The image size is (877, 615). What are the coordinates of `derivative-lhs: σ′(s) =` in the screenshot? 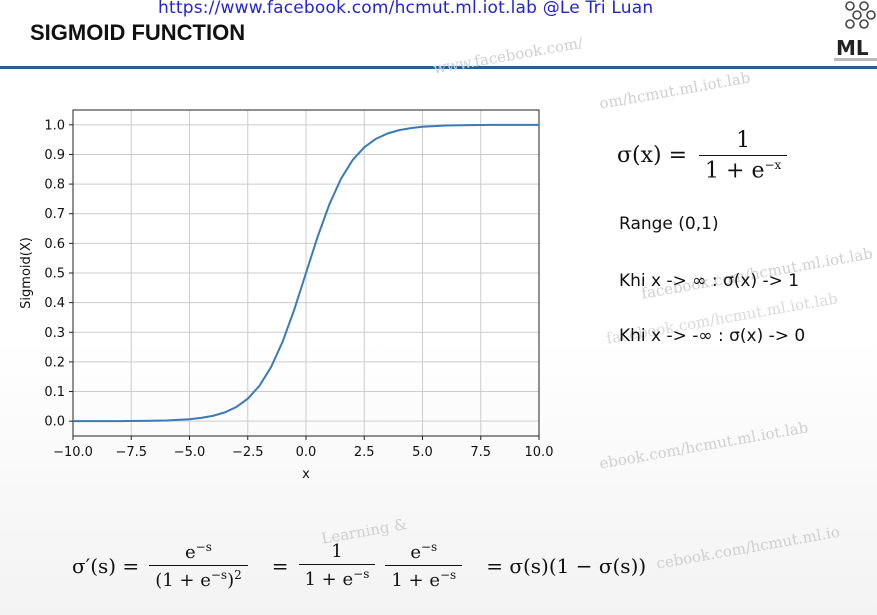 It's located at (106, 565).